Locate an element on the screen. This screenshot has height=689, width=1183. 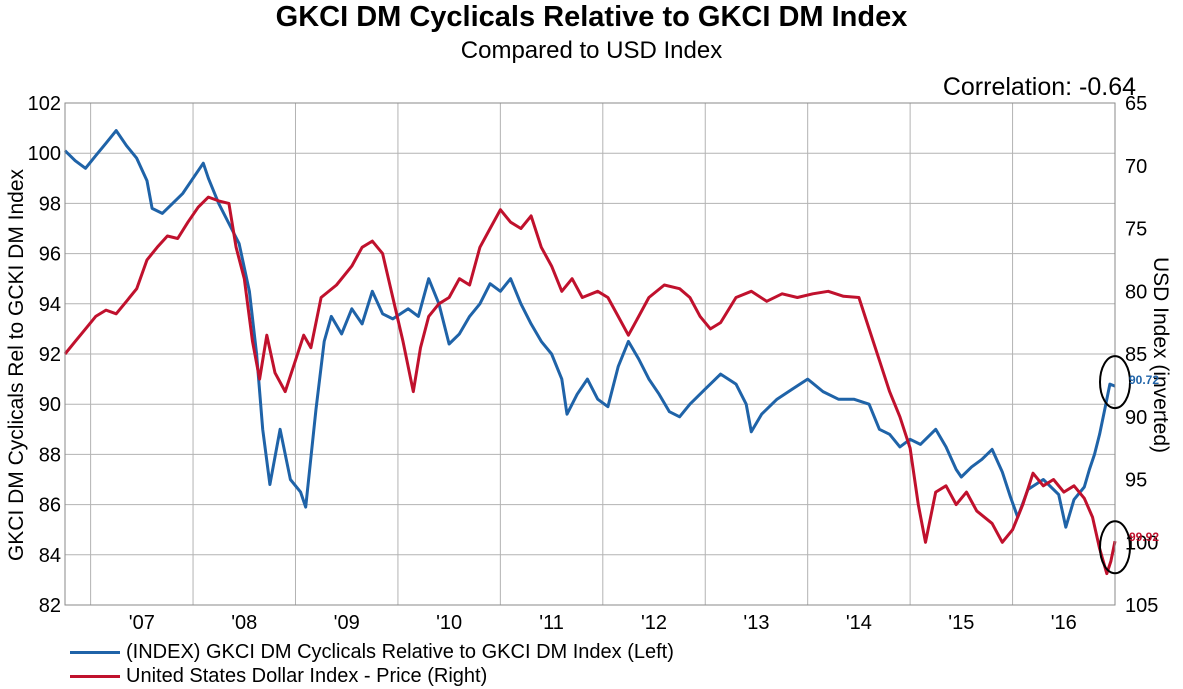
y-tick-left-label: 96 is located at coordinates (50, 255).